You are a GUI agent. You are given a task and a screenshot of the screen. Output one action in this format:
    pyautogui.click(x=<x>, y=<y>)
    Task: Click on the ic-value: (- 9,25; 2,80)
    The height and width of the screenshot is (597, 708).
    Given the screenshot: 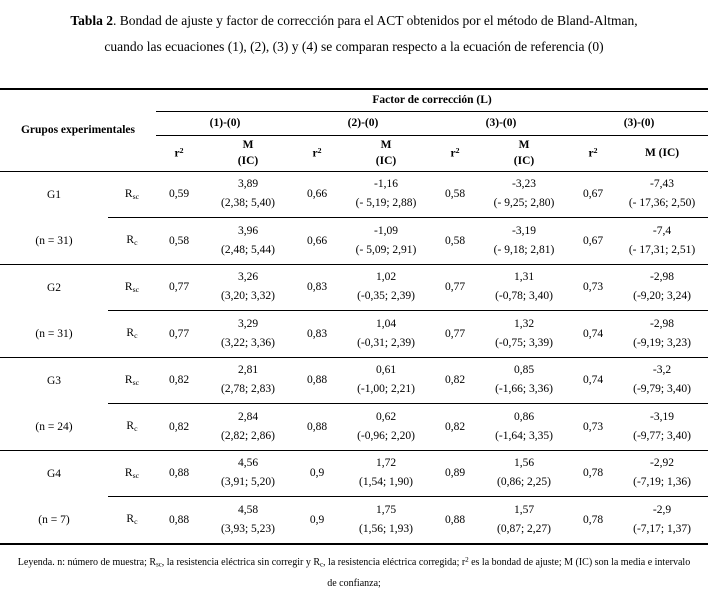 What is the action you would take?
    pyautogui.click(x=524, y=203)
    